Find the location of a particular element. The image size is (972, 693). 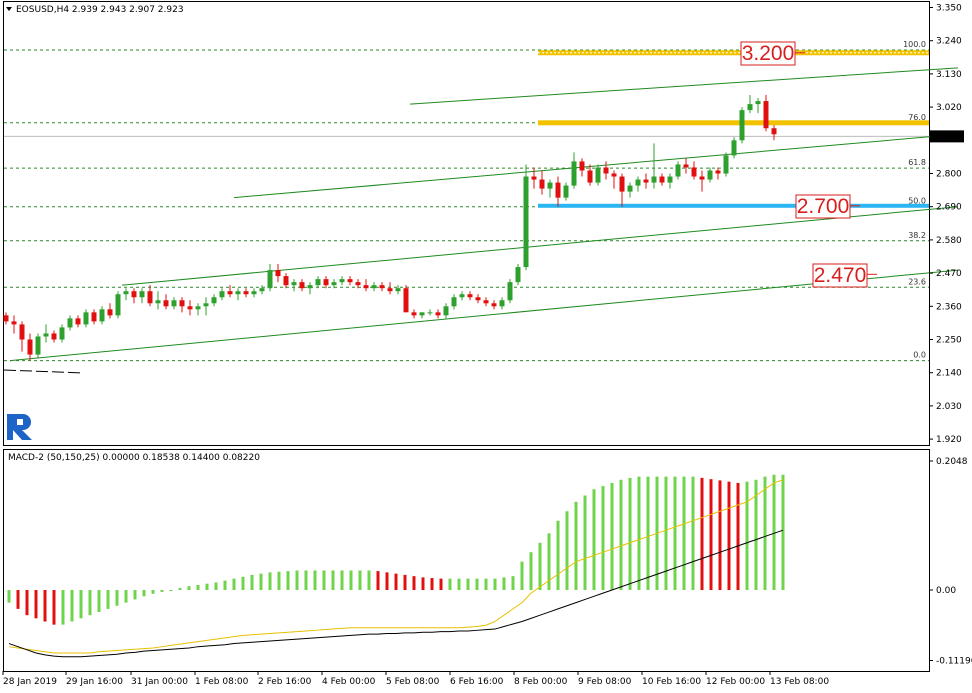

level-label-text: 2.470 is located at coordinates (840, 275).